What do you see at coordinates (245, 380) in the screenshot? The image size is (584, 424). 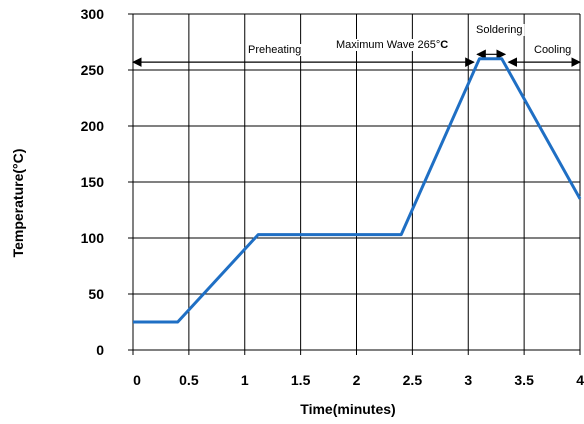 I see `x-tick-label-1: 1` at bounding box center [245, 380].